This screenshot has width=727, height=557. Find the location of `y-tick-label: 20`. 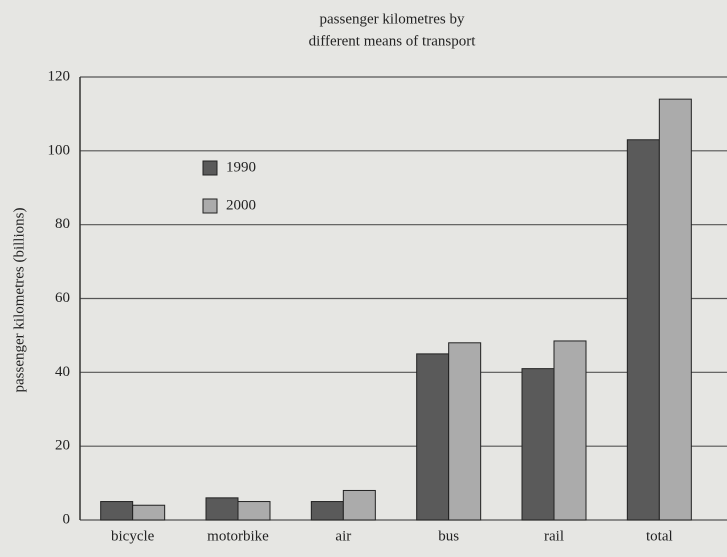

y-tick-label: 20 is located at coordinates (62, 446).